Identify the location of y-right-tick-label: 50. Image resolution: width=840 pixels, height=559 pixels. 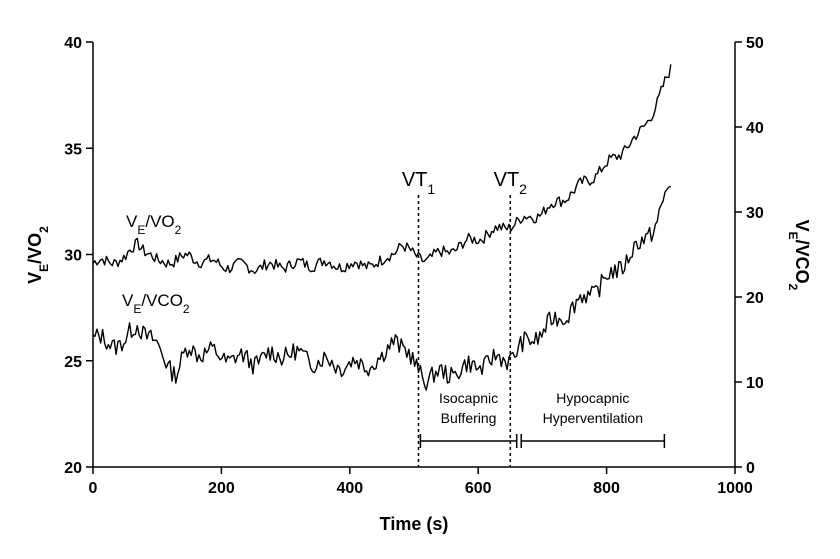
(755, 43).